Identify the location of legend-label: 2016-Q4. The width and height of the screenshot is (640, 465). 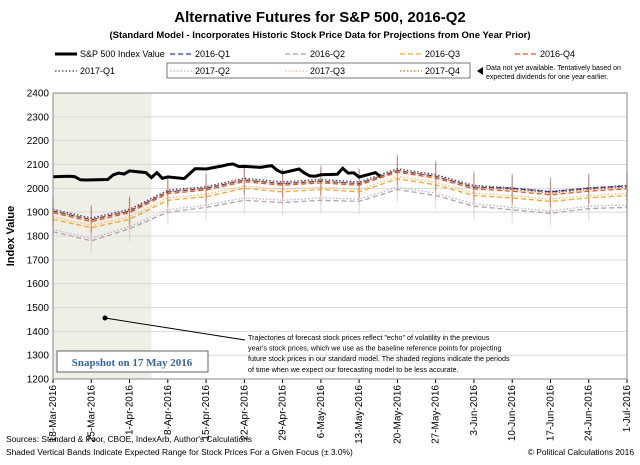
(557, 54).